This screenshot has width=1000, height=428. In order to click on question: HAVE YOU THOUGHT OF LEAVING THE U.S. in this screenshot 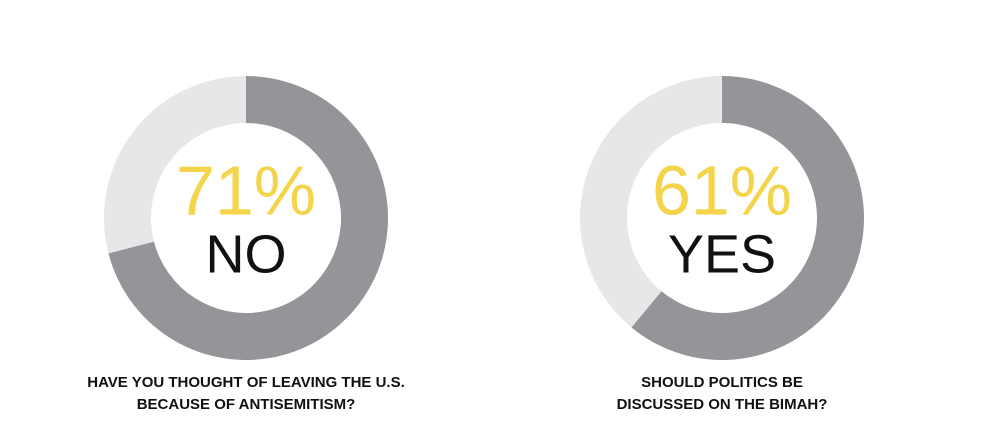, I will do `click(246, 382)`.